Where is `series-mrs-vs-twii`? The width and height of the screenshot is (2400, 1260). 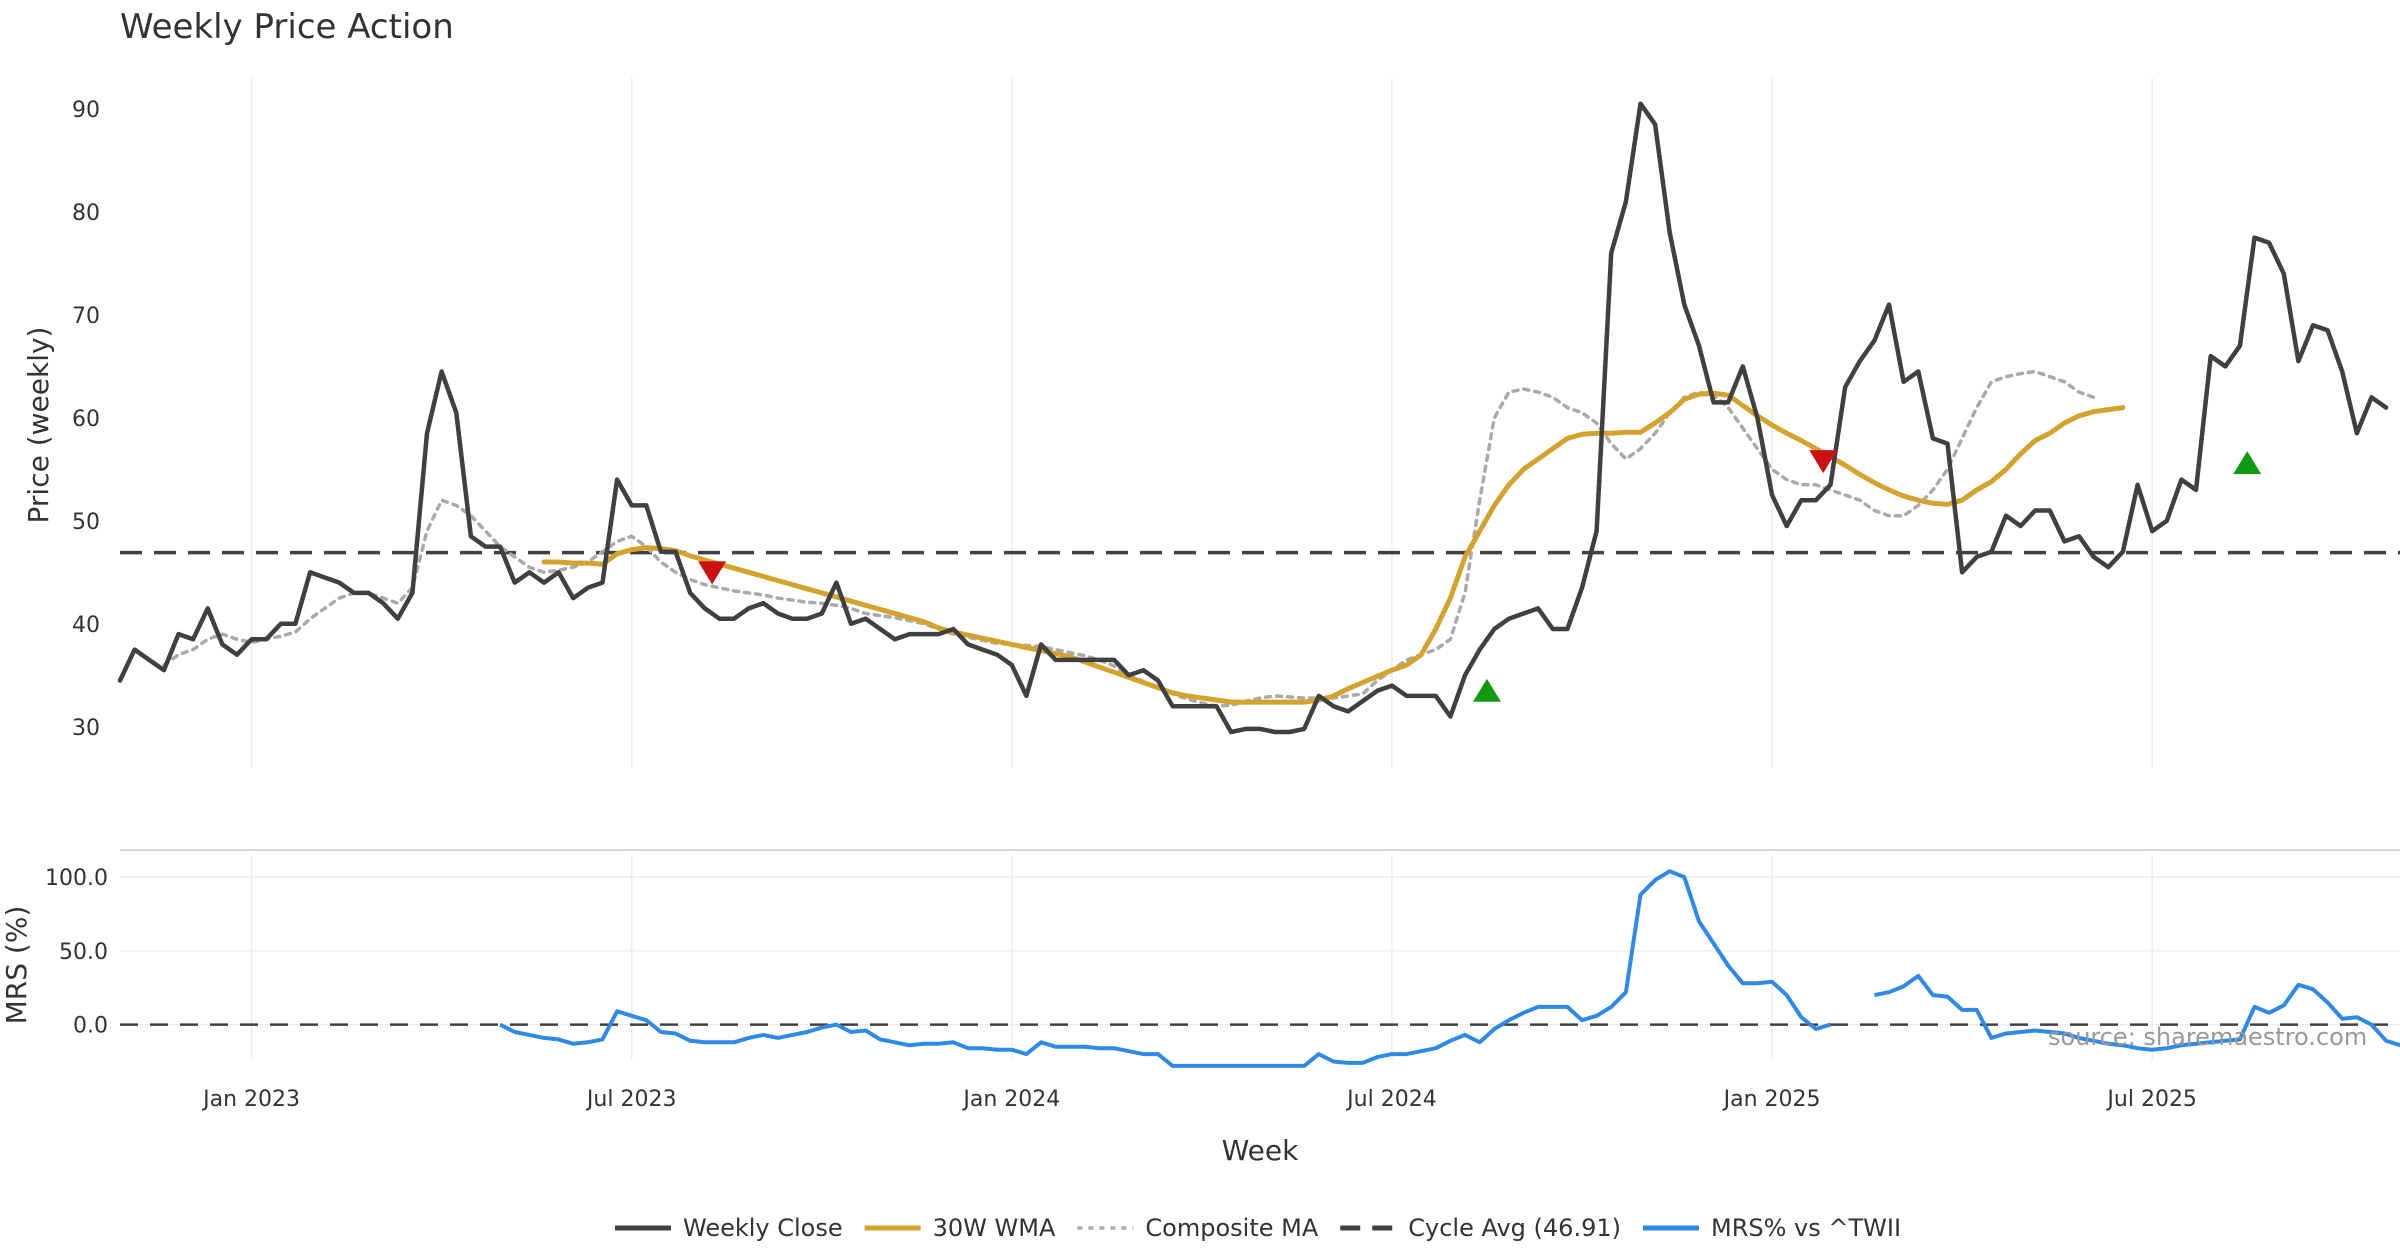 series-mrs-vs-twii is located at coordinates (1449, 968).